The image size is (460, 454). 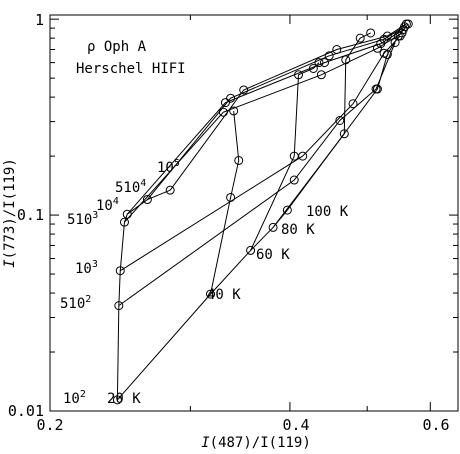 What do you see at coordinates (168, 167) in the screenshot?
I see `density-label-1e5: 105` at bounding box center [168, 167].